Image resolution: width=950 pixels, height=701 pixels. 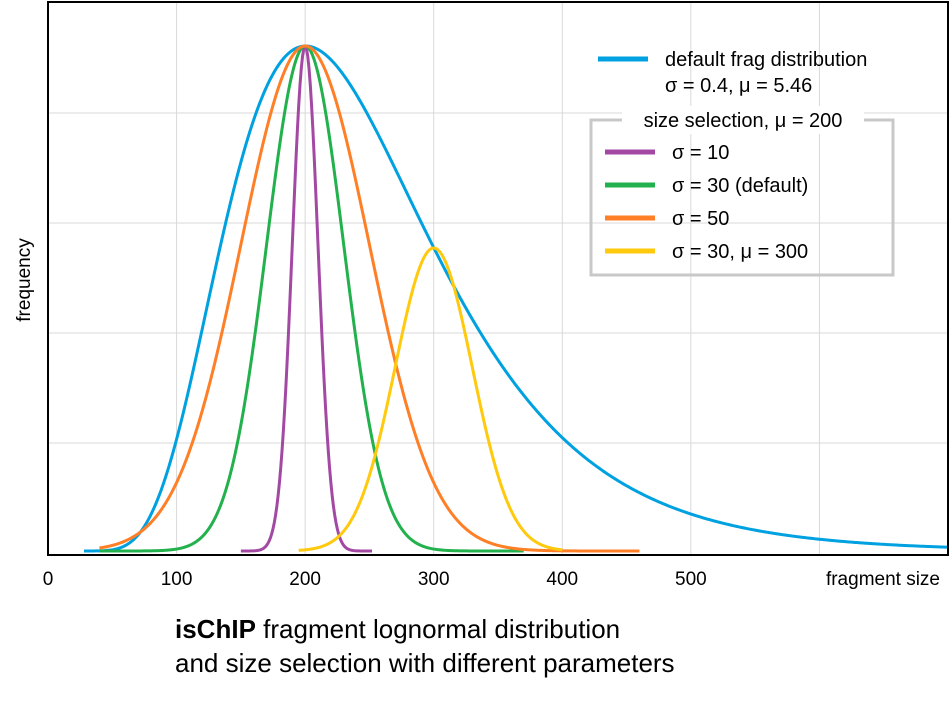 What do you see at coordinates (738, 86) in the screenshot?
I see `legend-main-line2: σ = 0.4, μ = 5.46` at bounding box center [738, 86].